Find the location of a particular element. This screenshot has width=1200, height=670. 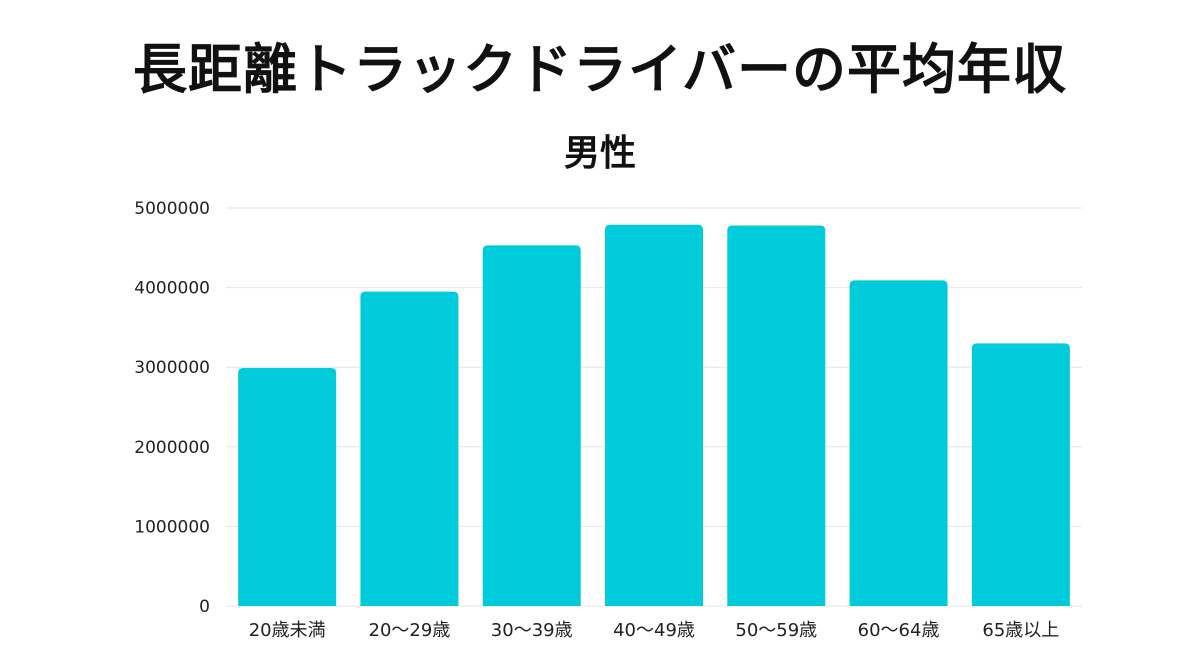

x-tick-label: 30〜39歳 is located at coordinates (532, 630).